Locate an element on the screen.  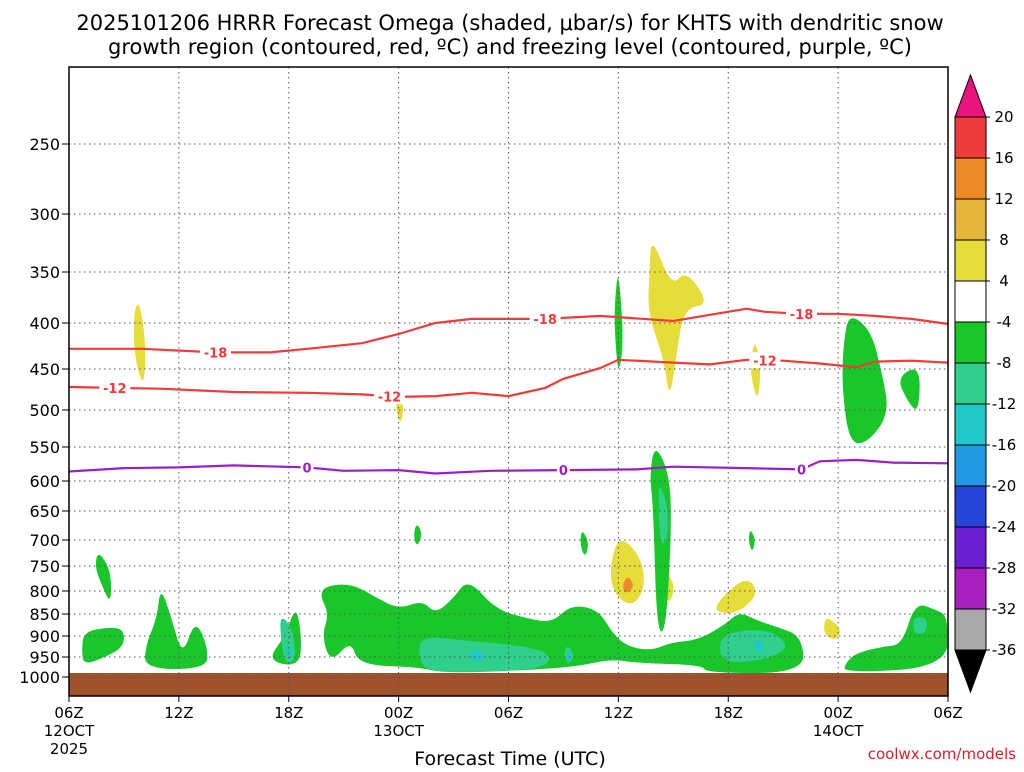
x-tick-date-3: 13OCT is located at coordinates (398, 731).